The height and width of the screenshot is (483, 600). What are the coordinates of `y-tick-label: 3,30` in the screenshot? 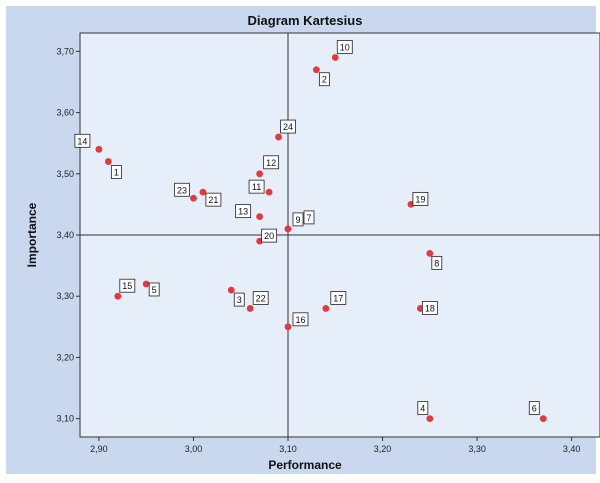 It's located at (65, 296).